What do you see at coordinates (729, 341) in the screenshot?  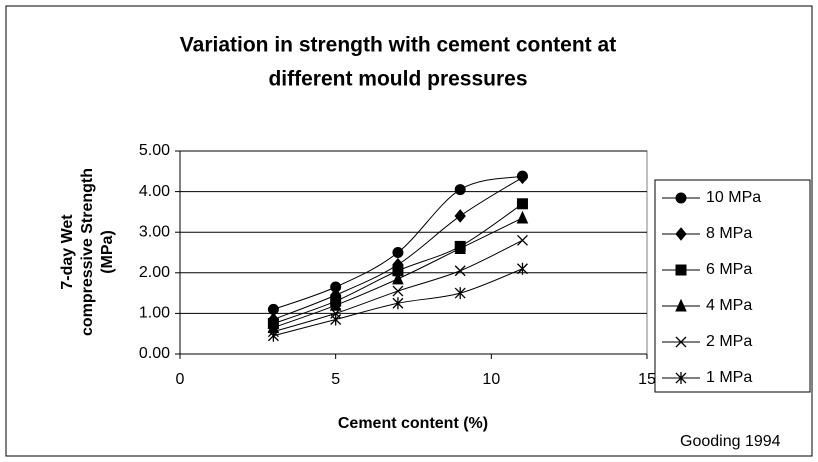 I see `legend-label: 2 MPa` at bounding box center [729, 341].